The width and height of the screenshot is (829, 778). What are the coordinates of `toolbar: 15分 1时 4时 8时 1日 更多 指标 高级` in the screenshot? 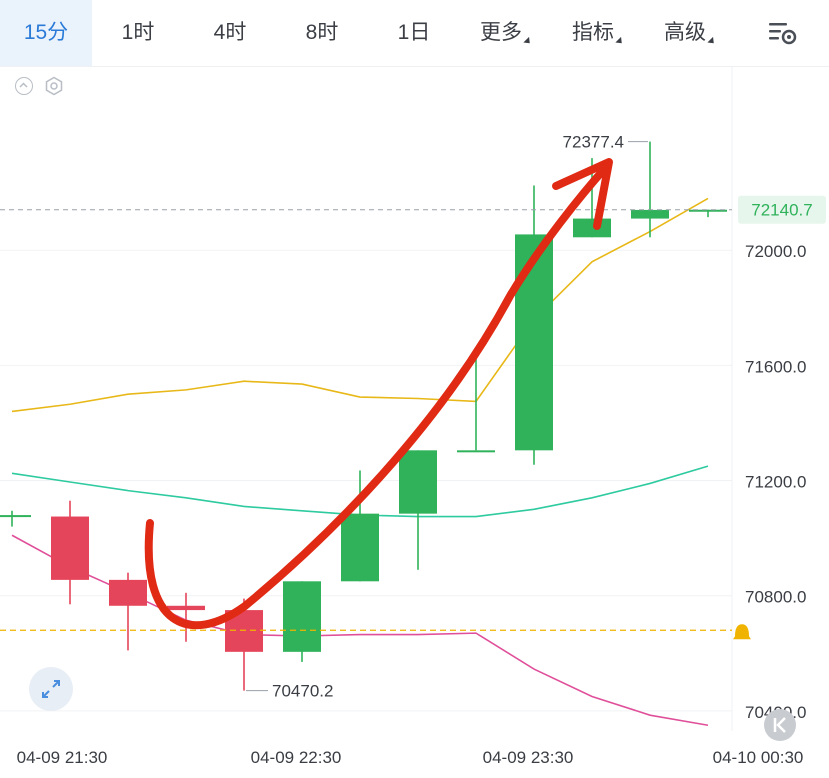 It's located at (414, 33).